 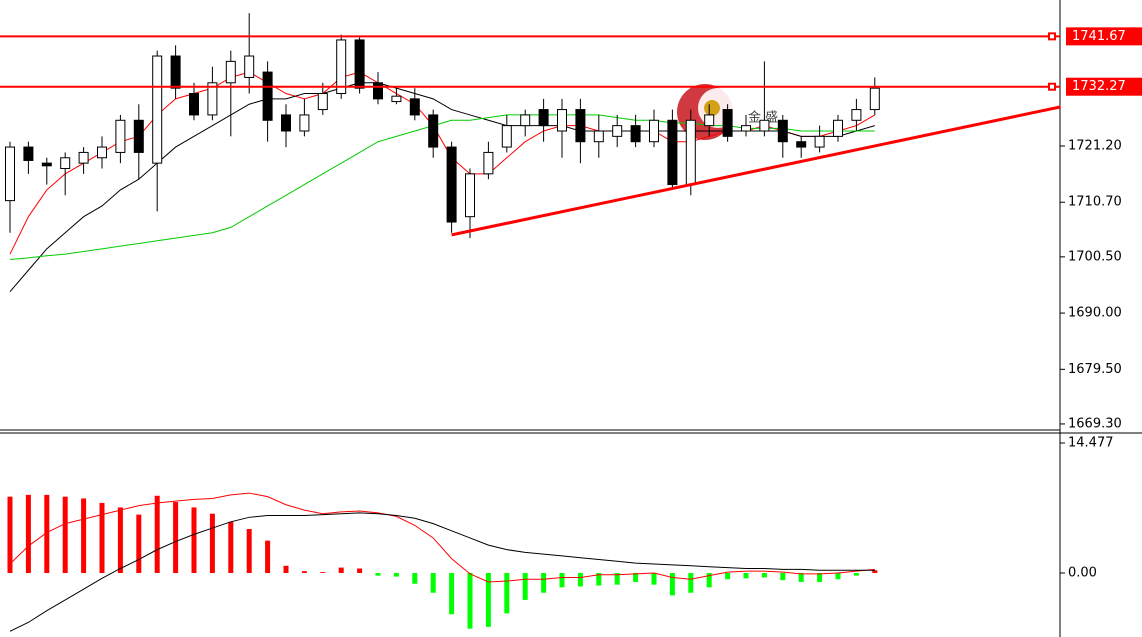 I want to click on watermark: 金 盛, so click(x=763, y=118).